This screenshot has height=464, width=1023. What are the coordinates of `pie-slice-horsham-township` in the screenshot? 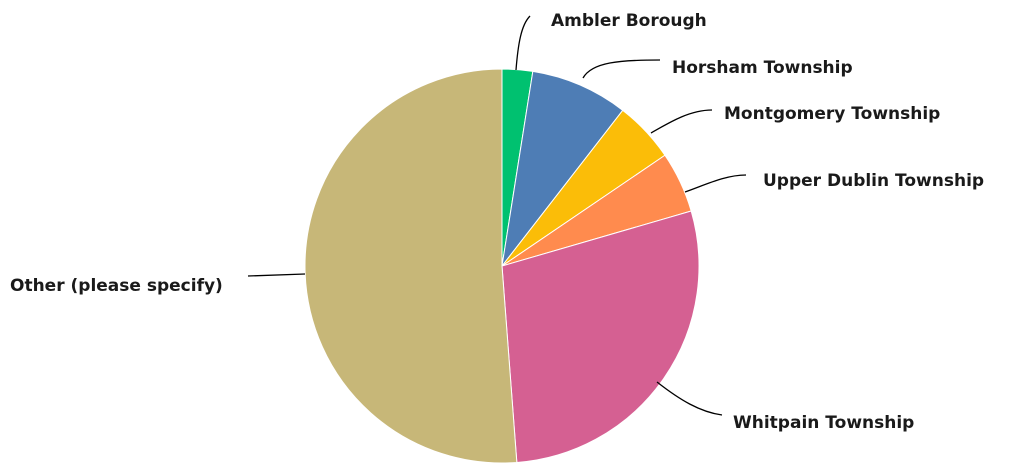 It's located at (562, 168).